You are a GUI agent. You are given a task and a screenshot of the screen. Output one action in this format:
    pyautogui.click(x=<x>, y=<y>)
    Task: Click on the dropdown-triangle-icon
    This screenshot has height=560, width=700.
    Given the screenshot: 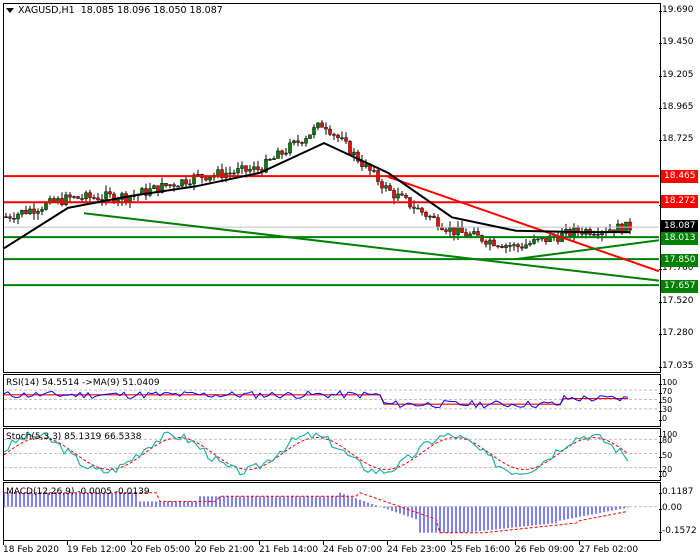 What is the action you would take?
    pyautogui.click(x=10, y=10)
    